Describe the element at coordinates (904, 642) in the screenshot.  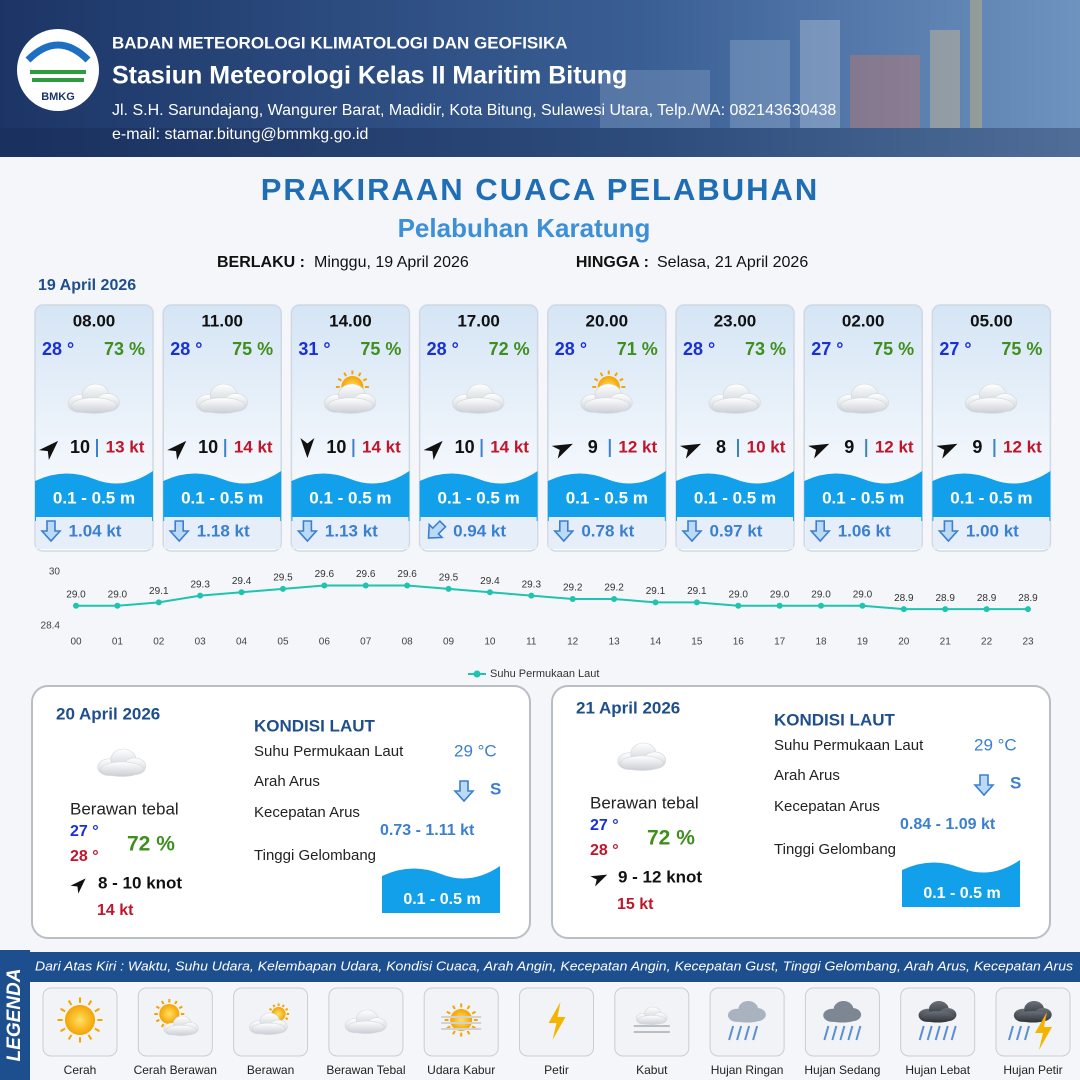
I see `x-tick-label: 20` at that location.